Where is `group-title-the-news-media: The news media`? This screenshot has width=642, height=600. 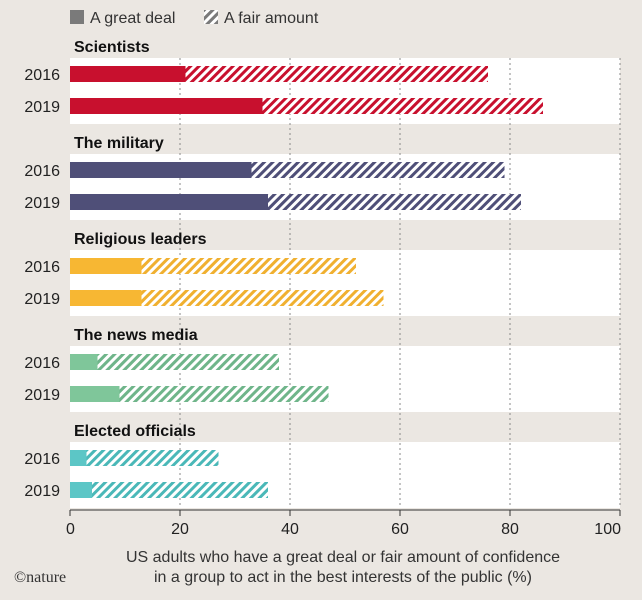 group-title-the-news-media: The news media is located at coordinates (136, 335).